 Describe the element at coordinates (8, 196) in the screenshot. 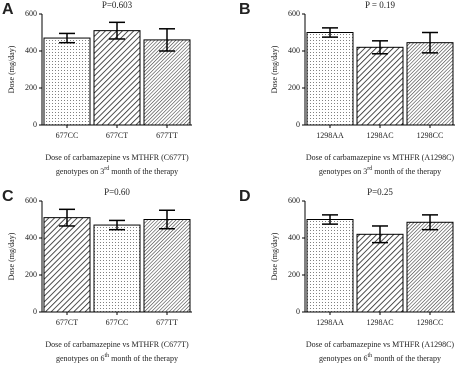

I see `panel-letter: C` at that location.